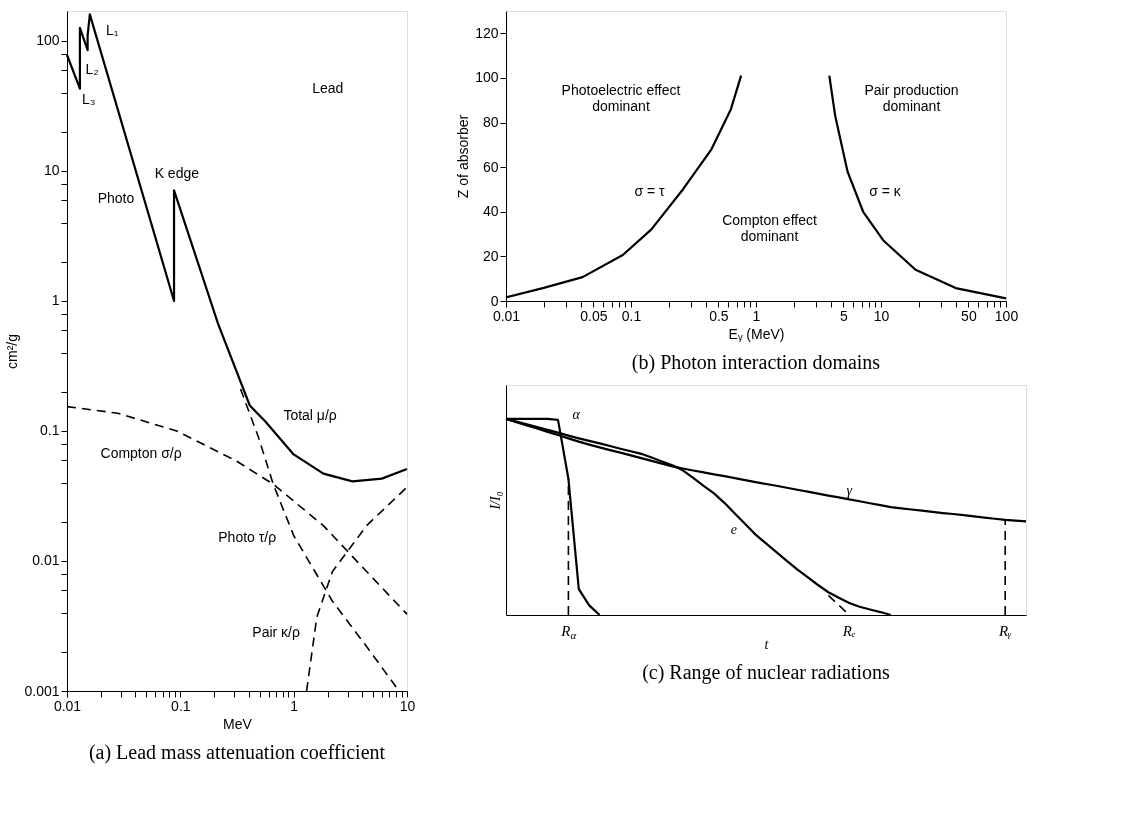  What do you see at coordinates (328, 87) in the screenshot?
I see `annotation: Lead` at bounding box center [328, 87].